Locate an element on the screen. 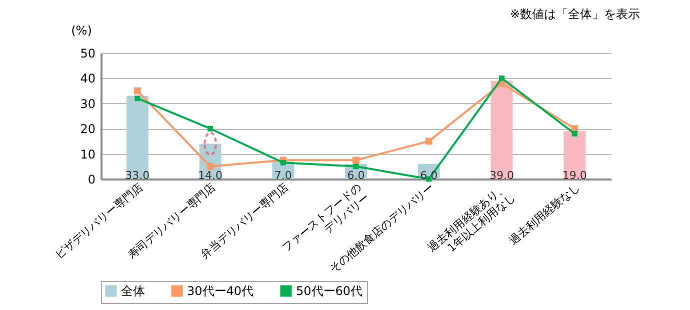 The image size is (690, 310). y-tick-label: 20 is located at coordinates (88, 129).